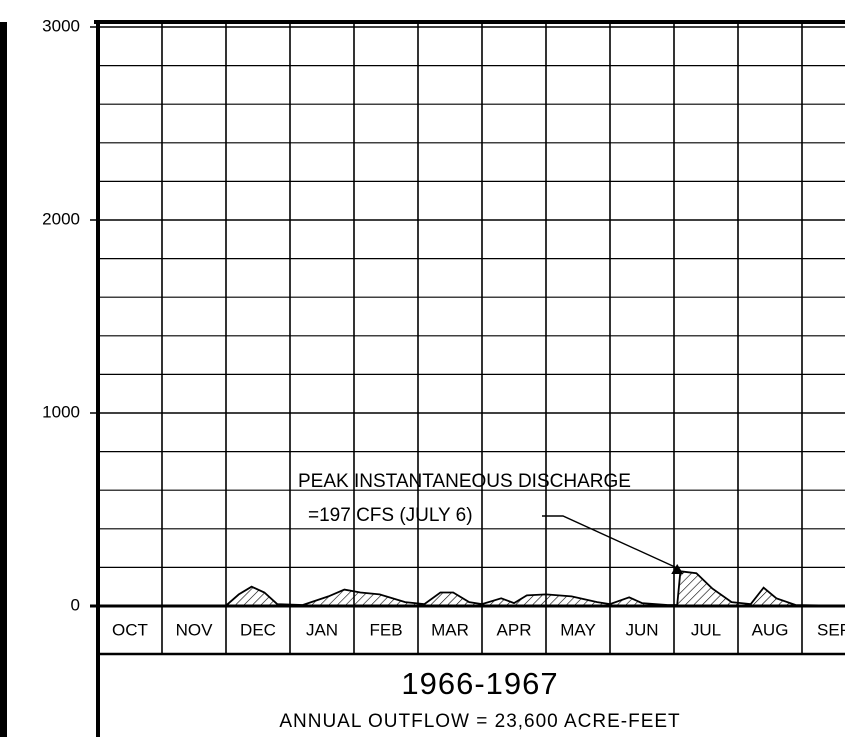  I want to click on annotation: =197 CFS (JULY 6), so click(390, 515).